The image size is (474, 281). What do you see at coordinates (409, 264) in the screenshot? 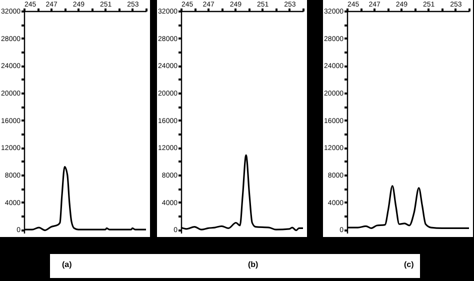
I see `text: (c)` at bounding box center [409, 264].